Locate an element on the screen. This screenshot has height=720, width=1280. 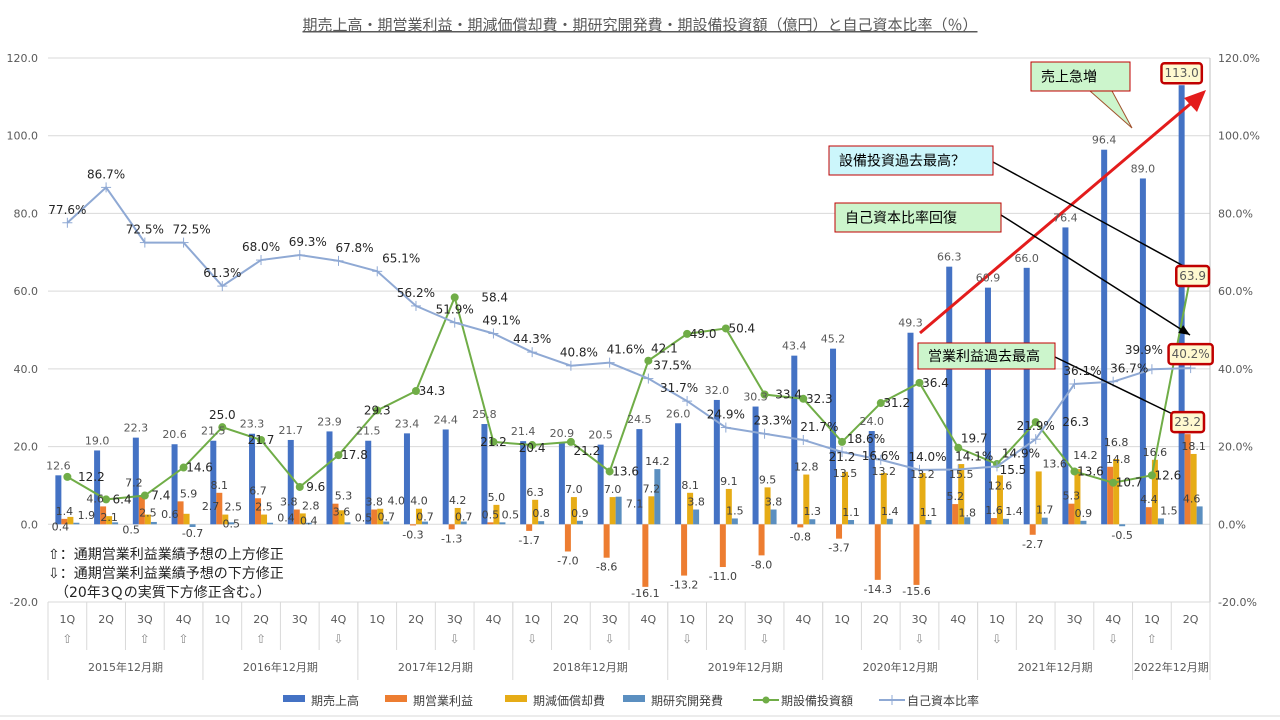
bar-label-op-profit: 1.6 is located at coordinates (994, 510).